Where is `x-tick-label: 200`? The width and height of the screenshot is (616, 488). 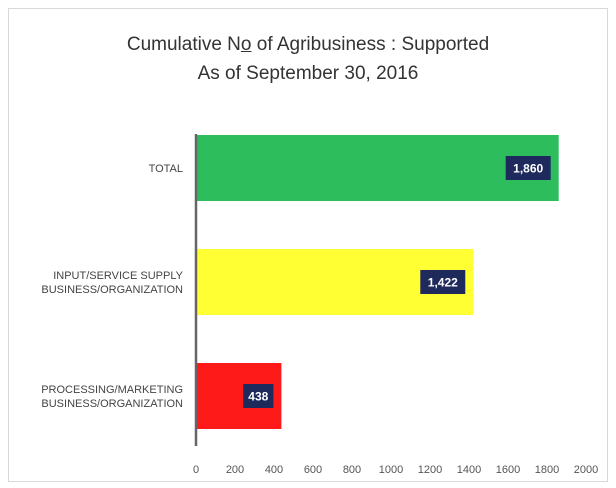
x-tick-label: 200 is located at coordinates (235, 470).